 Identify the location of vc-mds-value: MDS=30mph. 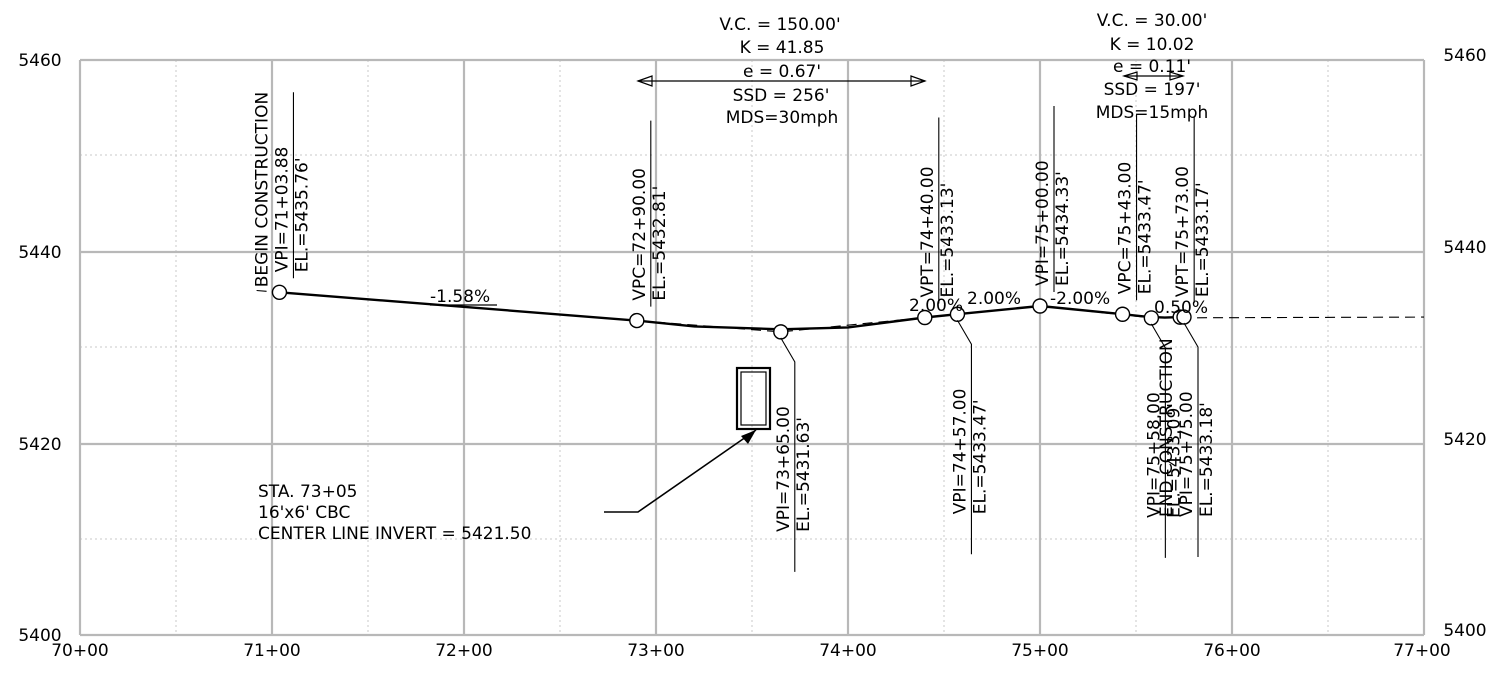
(782, 118).